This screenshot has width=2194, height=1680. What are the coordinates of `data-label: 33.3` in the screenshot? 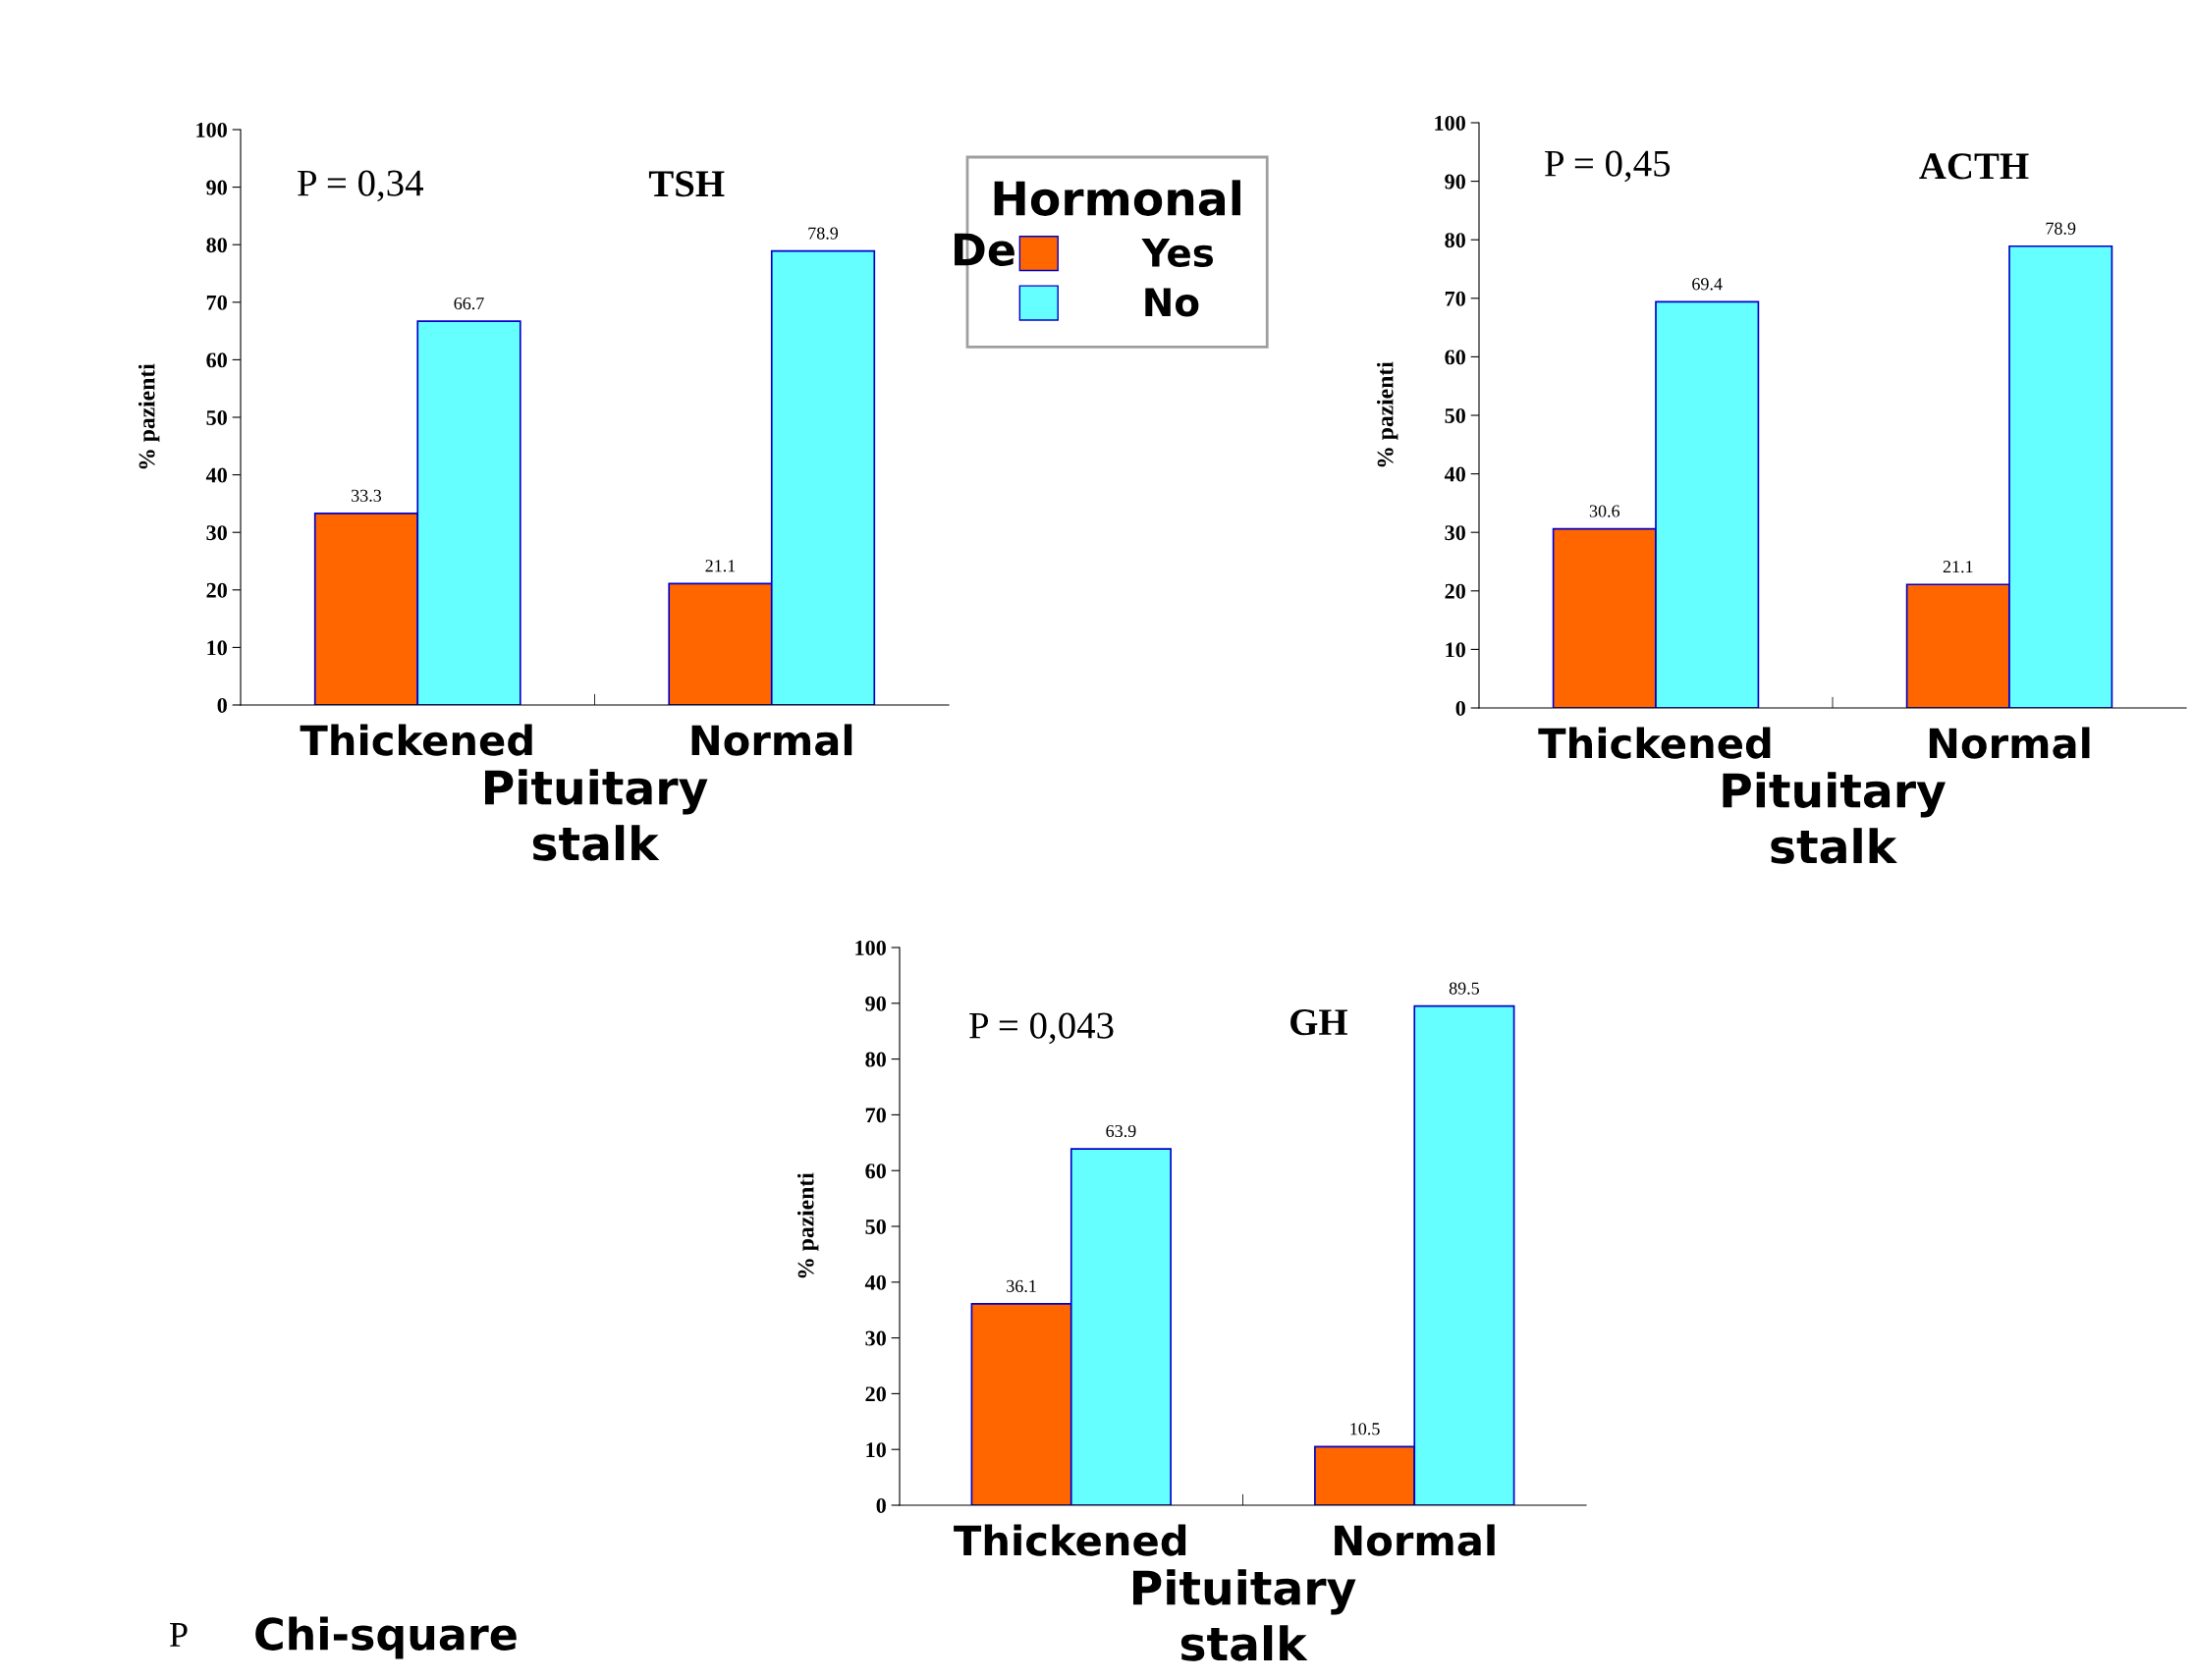 It's located at (367, 495).